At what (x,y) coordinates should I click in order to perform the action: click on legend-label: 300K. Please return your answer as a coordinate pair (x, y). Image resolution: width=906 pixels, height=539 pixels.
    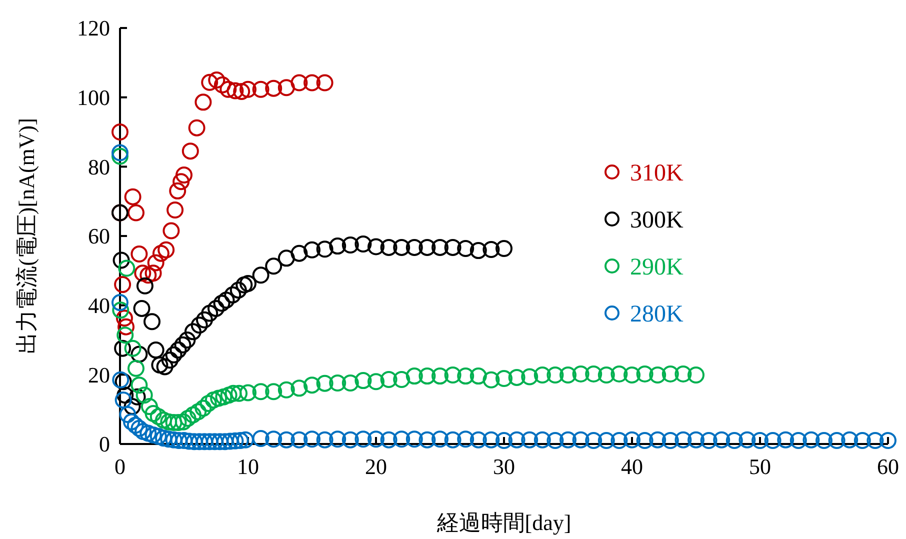
    Looking at the image, I should click on (657, 220).